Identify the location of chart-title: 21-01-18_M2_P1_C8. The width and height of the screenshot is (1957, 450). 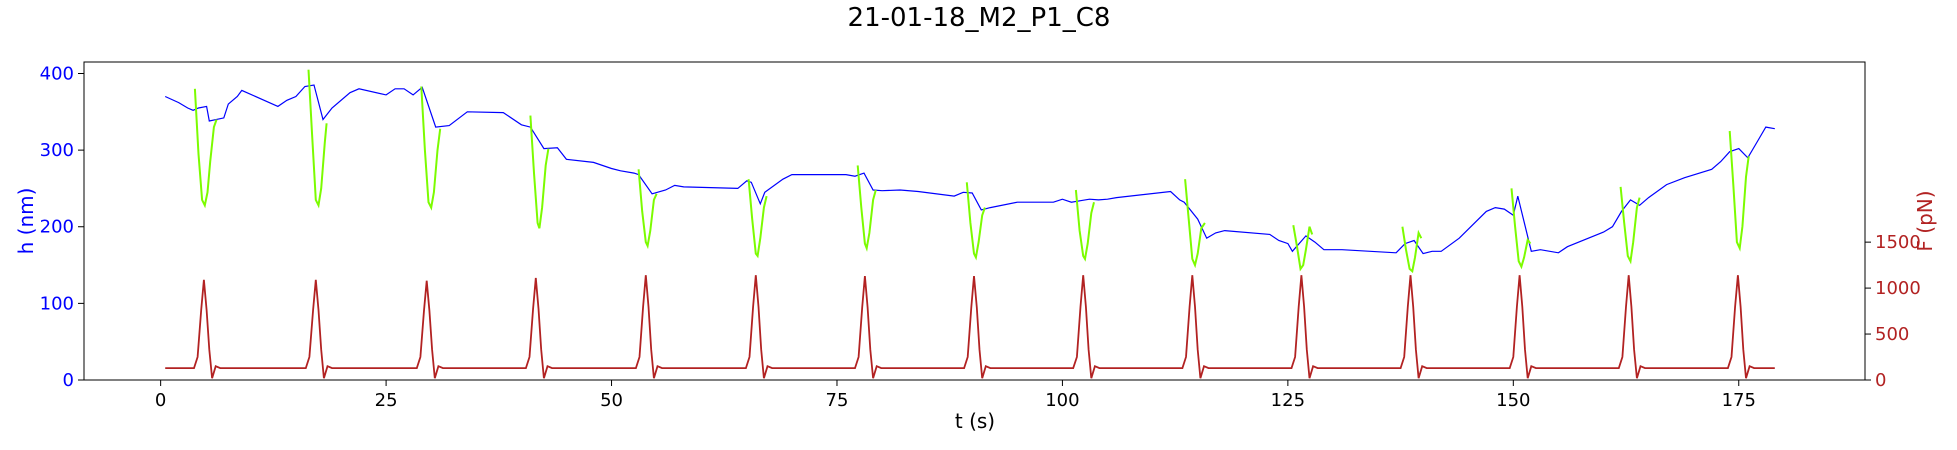
(979, 18).